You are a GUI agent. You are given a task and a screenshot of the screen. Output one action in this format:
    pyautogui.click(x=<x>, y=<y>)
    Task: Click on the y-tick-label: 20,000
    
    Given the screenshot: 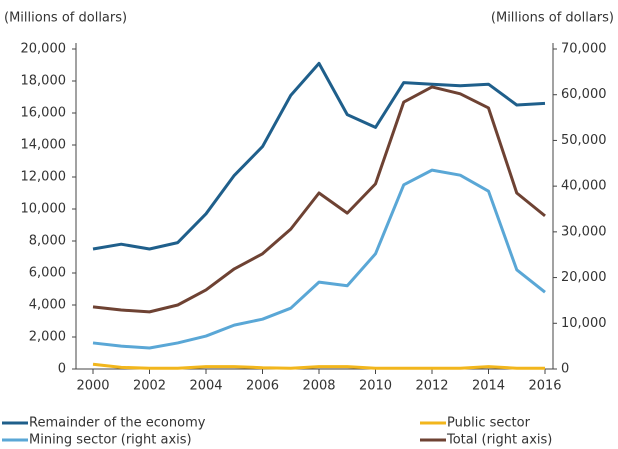 What is the action you would take?
    pyautogui.click(x=44, y=49)
    